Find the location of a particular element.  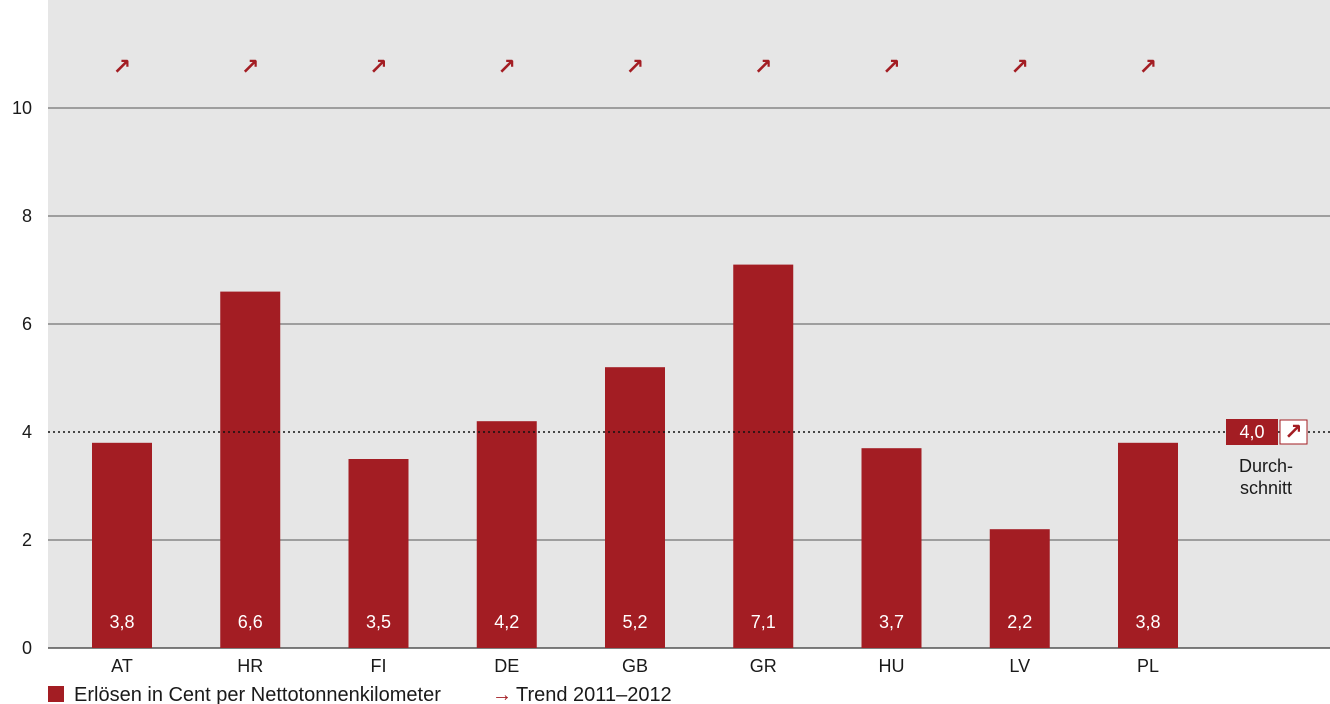

bar-value-label: 3,5 is located at coordinates (378, 622).